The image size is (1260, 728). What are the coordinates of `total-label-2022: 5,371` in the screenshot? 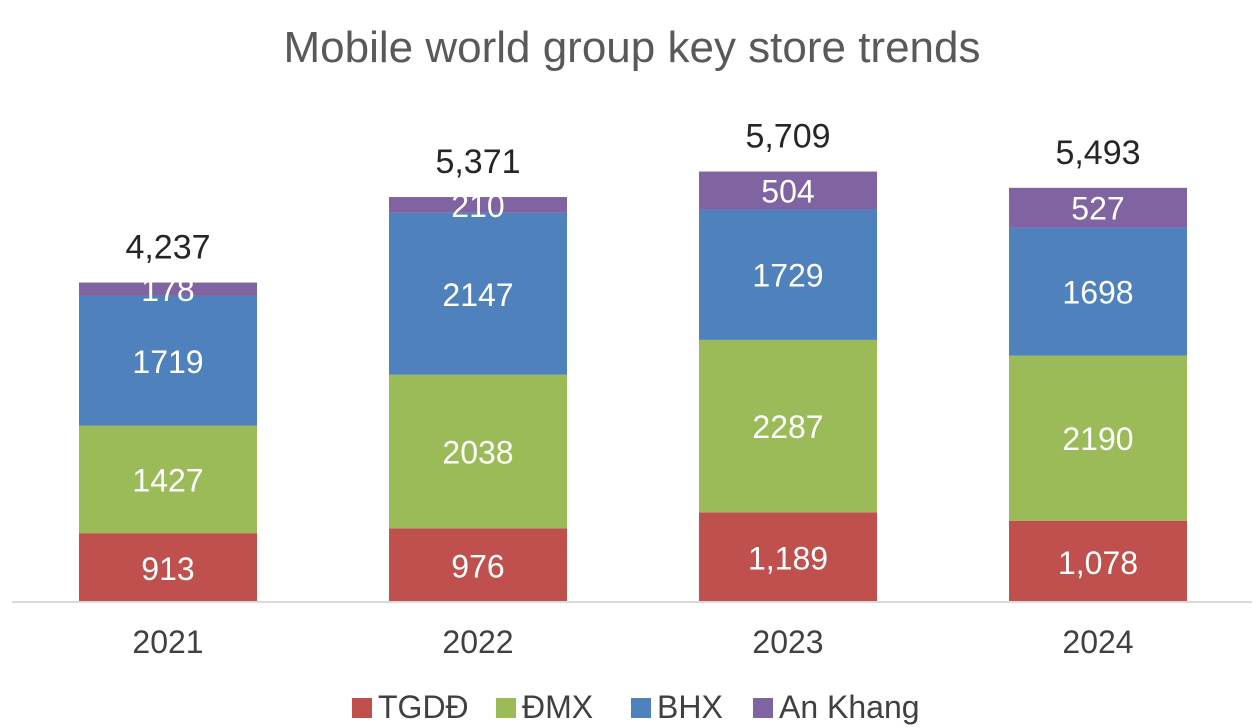 It's located at (477, 162).